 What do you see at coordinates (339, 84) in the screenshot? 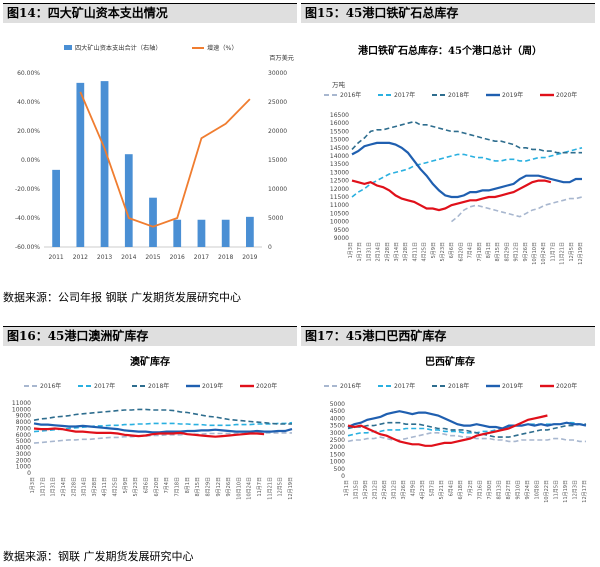
I see `y-unit-label: 万吨` at bounding box center [339, 84].